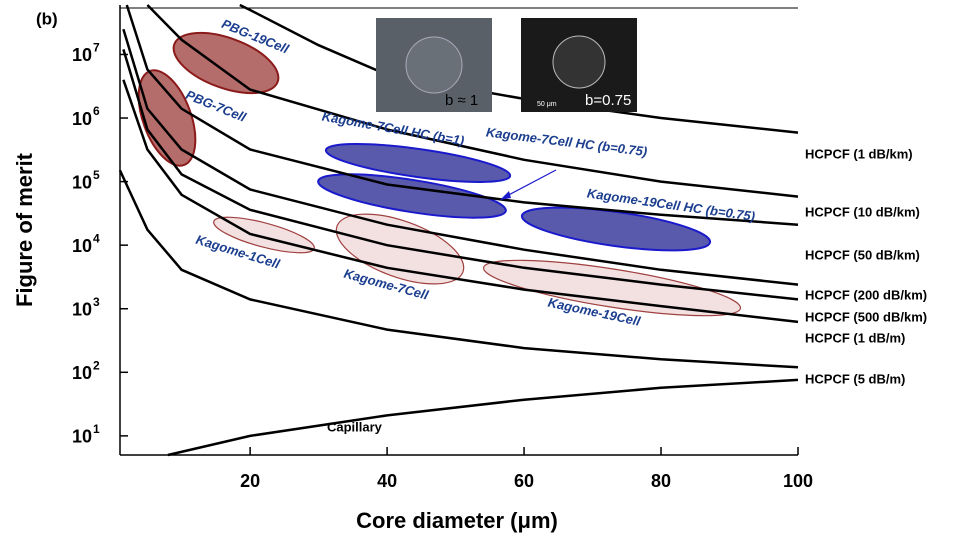 This screenshot has height=542, width=968. Describe the element at coordinates (855, 378) in the screenshot. I see `curve-label: HCPCF (5 dB/m)` at that location.